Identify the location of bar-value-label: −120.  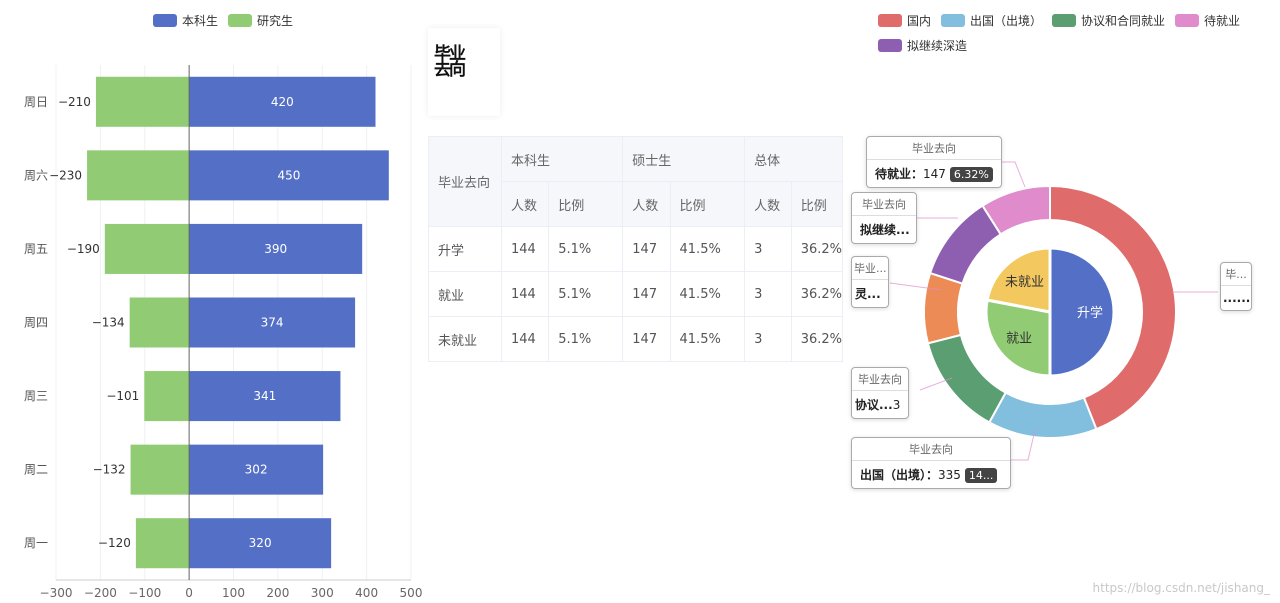
(114, 543).